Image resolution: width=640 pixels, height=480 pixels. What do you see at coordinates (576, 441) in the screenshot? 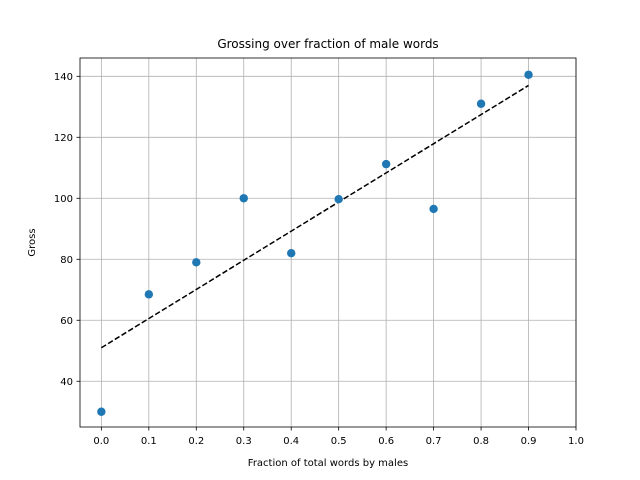
I see `x-tick-label: 1.0` at bounding box center [576, 441].